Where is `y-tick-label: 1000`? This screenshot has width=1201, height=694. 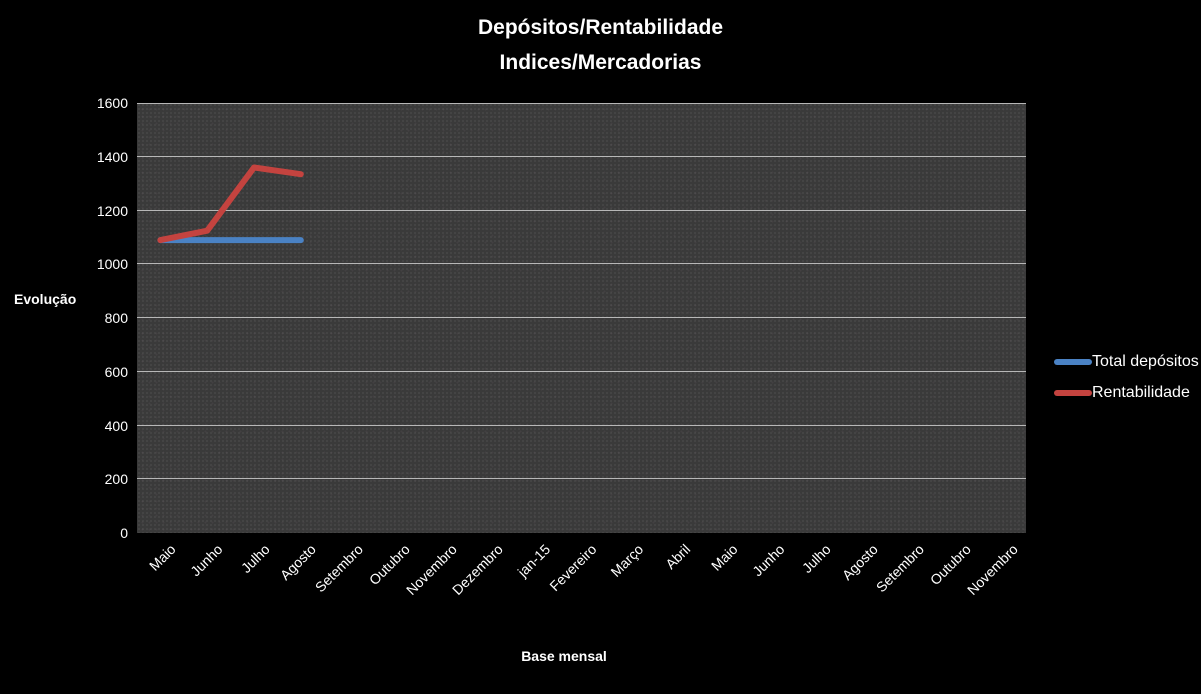
y-tick-label: 1000 is located at coordinates (112, 264).